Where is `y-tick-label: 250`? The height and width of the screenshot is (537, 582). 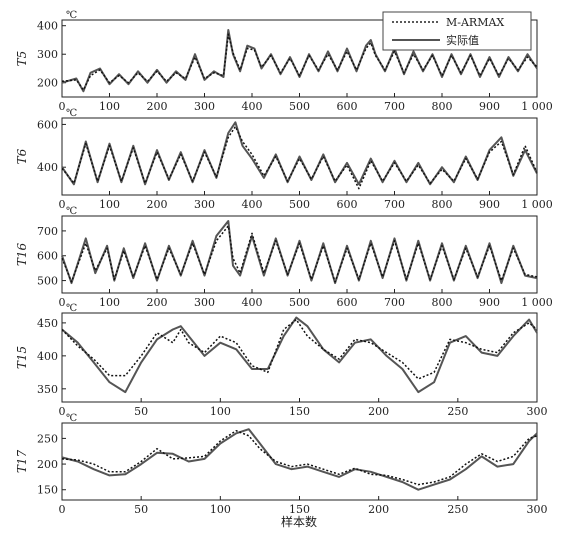 y-tick-label: 250 is located at coordinates (47, 438).